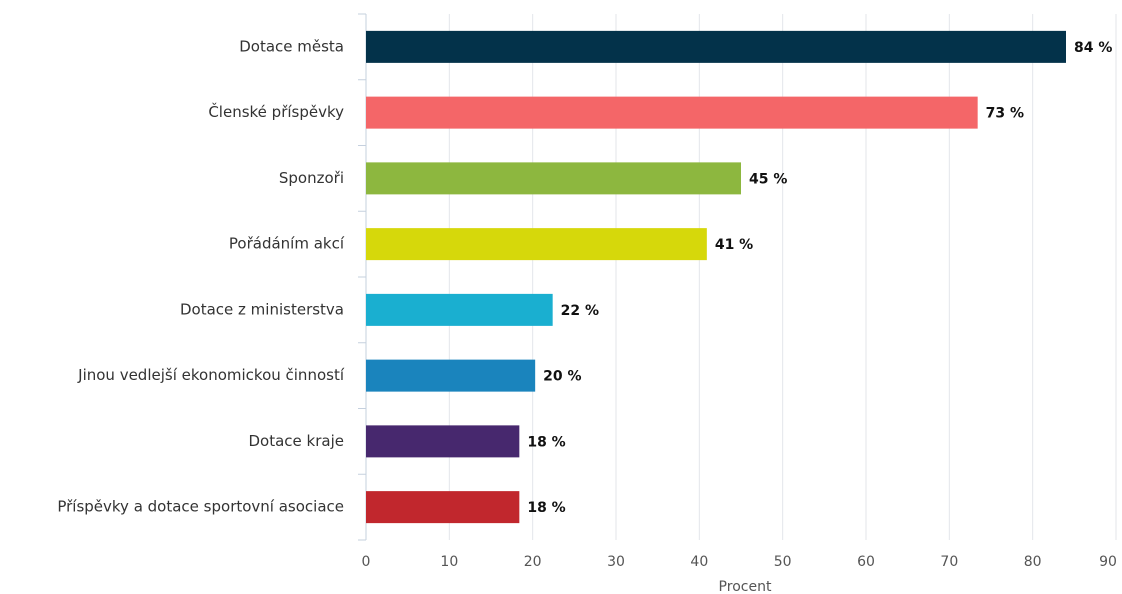  I want to click on x-tick-label: 90, so click(1108, 562).